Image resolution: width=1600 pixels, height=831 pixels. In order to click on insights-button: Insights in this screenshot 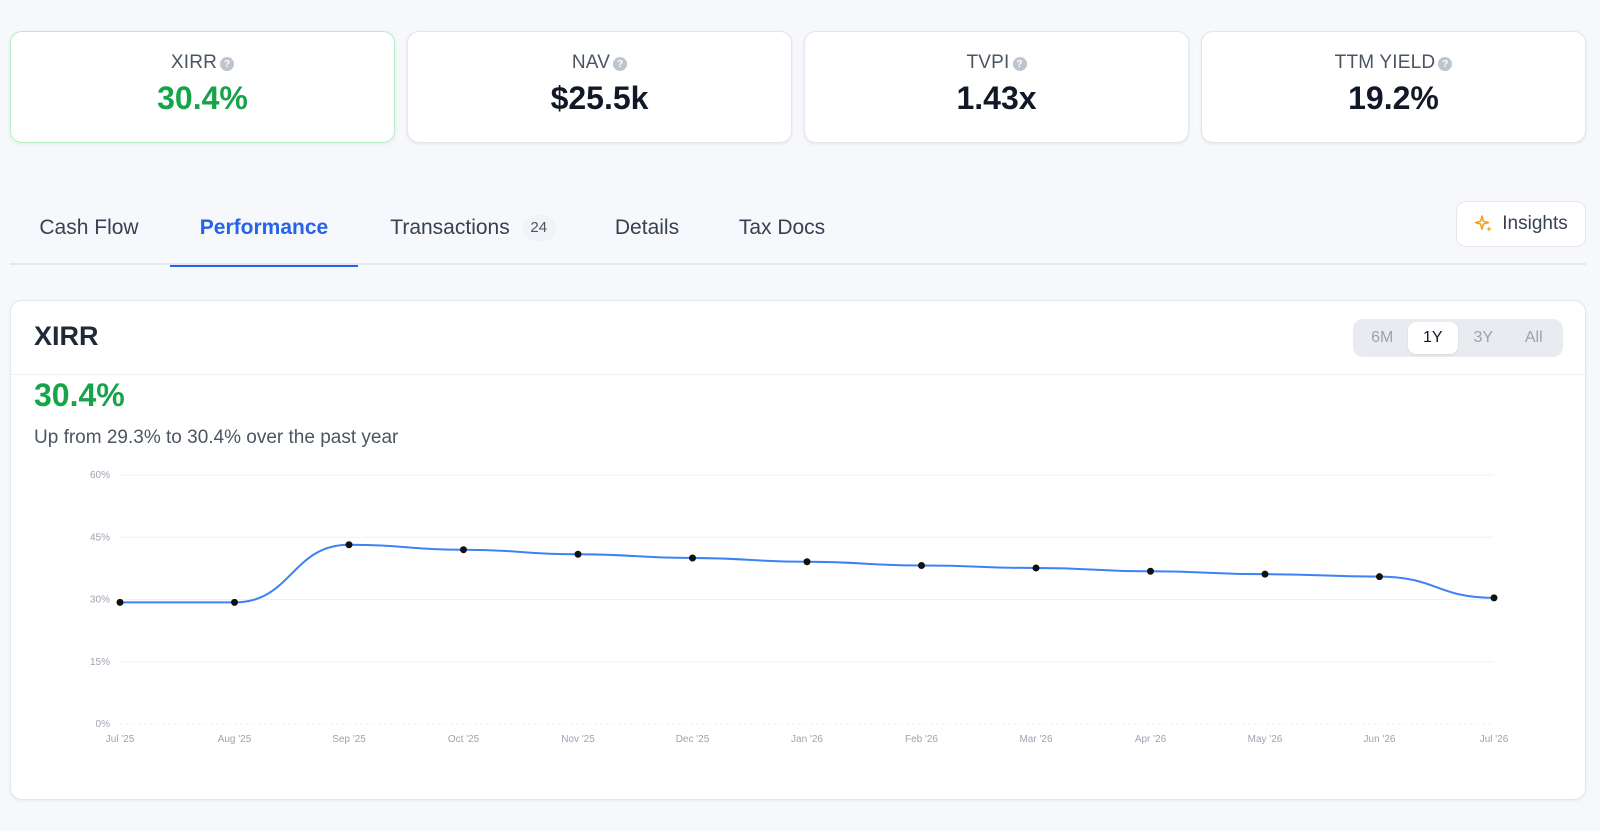, I will do `click(1521, 224)`.